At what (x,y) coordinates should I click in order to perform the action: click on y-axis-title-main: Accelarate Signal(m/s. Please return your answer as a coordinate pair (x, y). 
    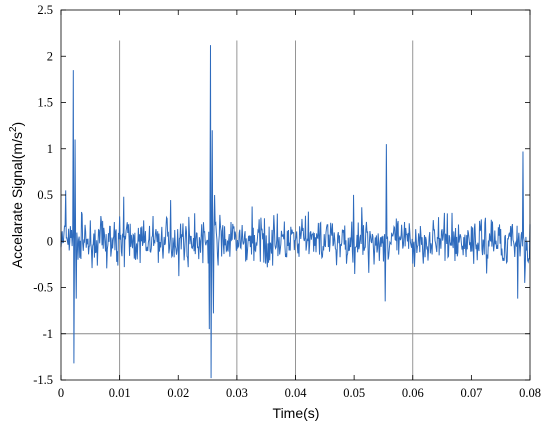
    Looking at the image, I should click on (17, 200).